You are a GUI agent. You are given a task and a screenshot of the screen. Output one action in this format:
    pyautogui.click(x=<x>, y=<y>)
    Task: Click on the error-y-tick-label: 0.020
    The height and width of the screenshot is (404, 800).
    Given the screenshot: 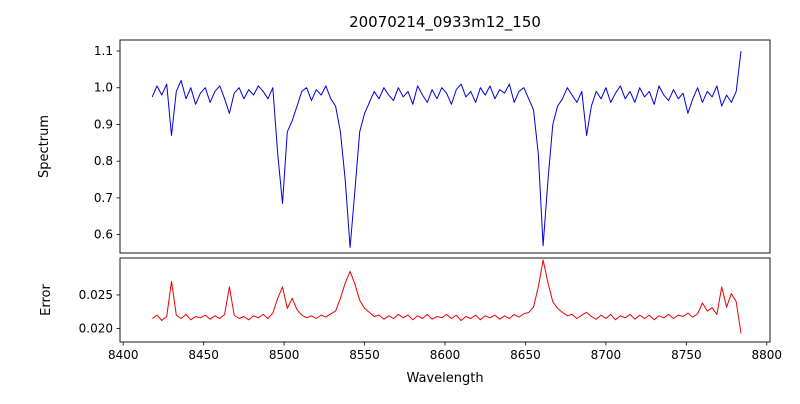 What is the action you would take?
    pyautogui.click(x=96, y=329)
    